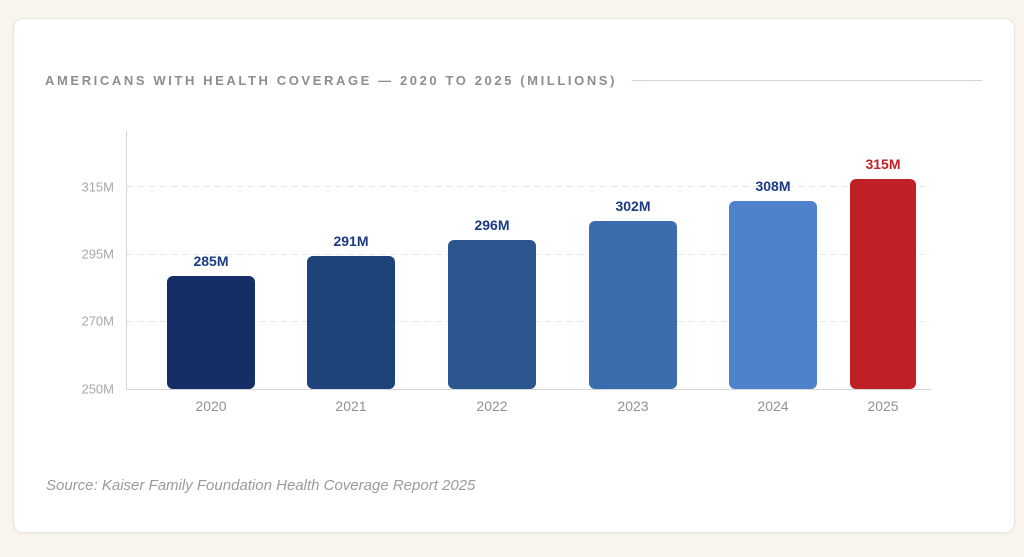 The image size is (1024, 557). What do you see at coordinates (773, 295) in the screenshot?
I see `bar-2024` at bounding box center [773, 295].